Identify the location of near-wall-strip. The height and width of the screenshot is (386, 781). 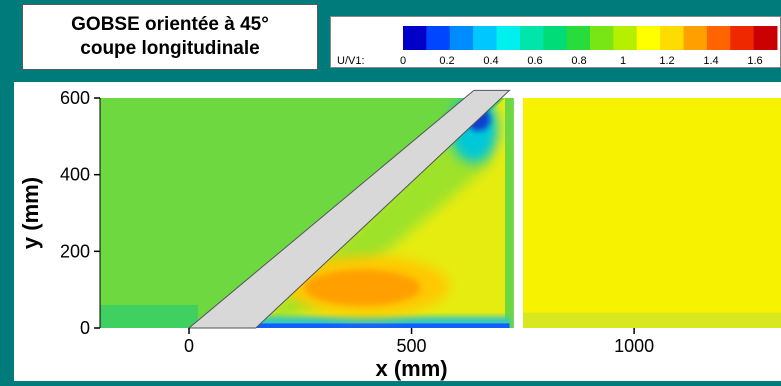
(382, 322).